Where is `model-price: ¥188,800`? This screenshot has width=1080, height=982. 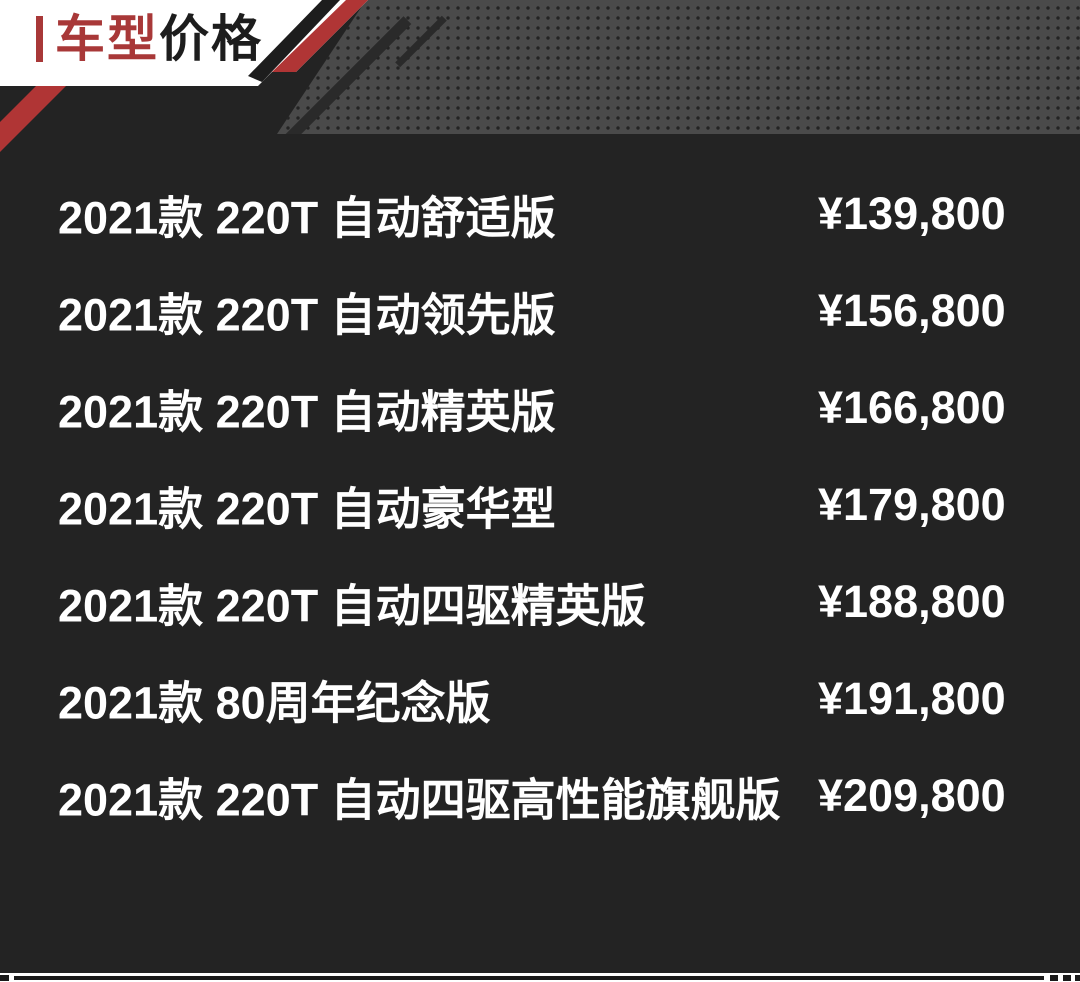 model-price: ¥188,800 is located at coordinates (912, 601).